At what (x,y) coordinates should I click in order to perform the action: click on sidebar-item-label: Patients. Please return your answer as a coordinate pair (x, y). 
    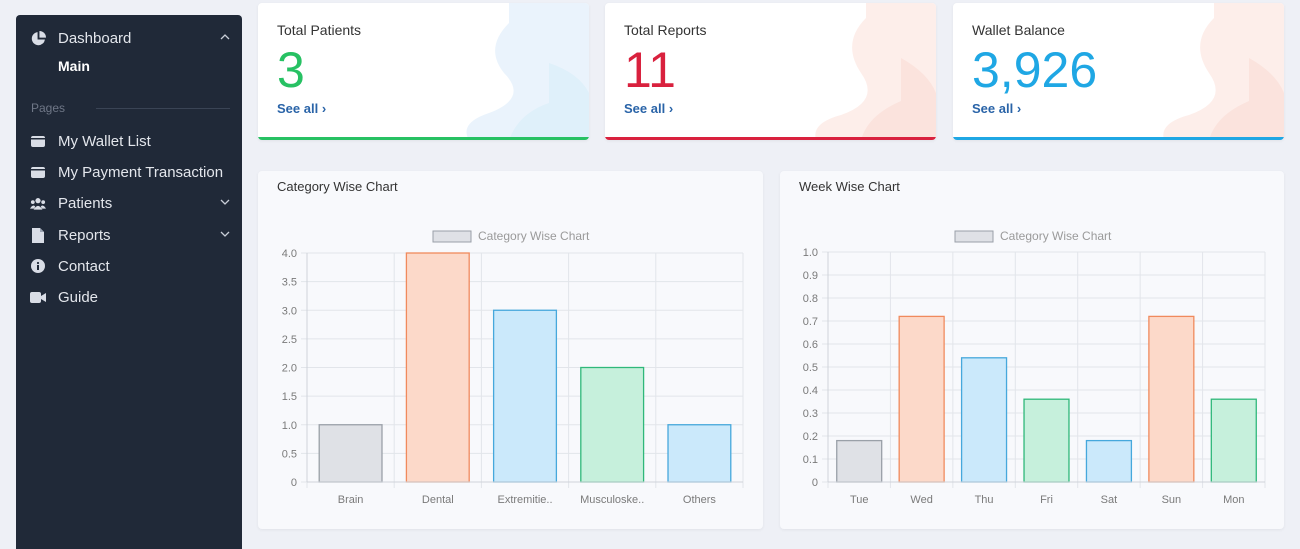
    Looking at the image, I should click on (85, 203).